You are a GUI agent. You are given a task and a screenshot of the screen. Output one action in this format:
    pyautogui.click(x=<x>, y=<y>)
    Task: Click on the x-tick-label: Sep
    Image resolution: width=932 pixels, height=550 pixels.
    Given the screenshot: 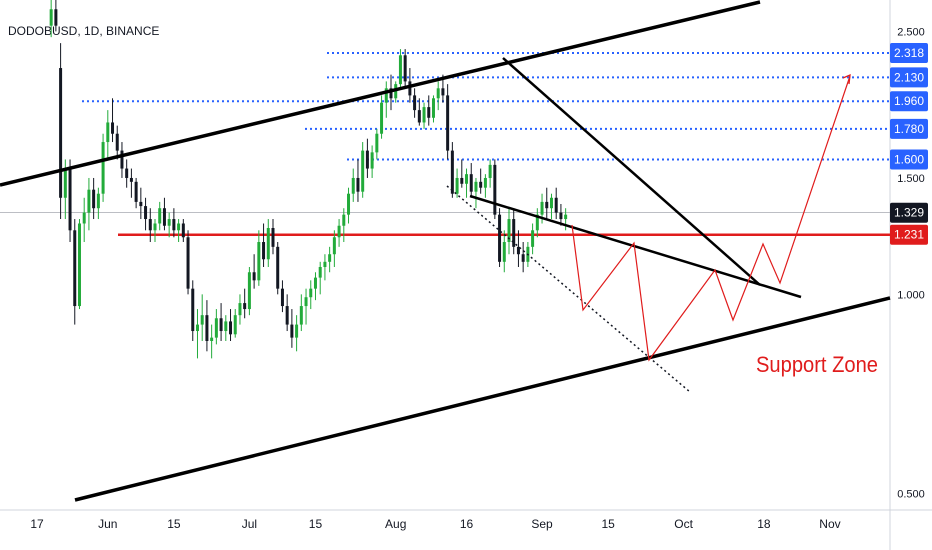 What is the action you would take?
    pyautogui.click(x=542, y=524)
    